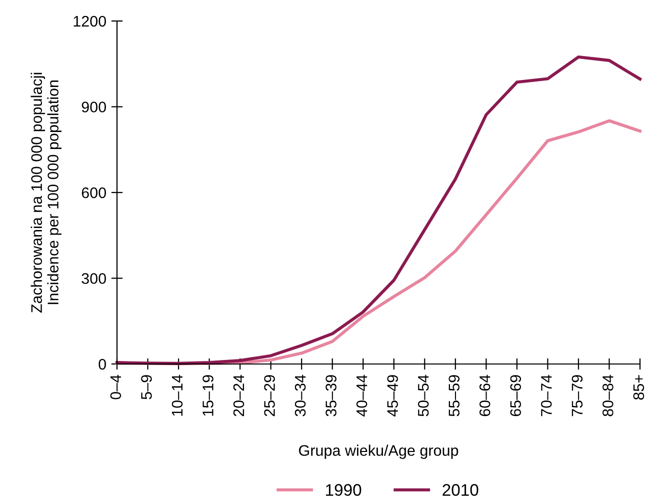 The width and height of the screenshot is (645, 503). I want to click on x-tick-label: 60–64, so click(484, 395).